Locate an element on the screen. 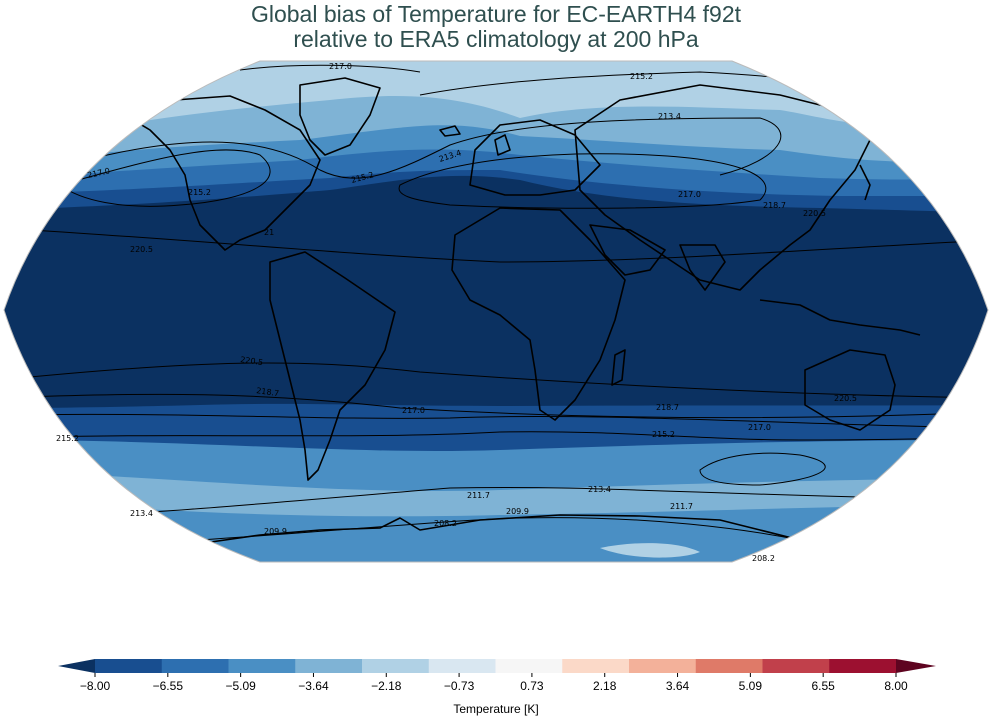 The width and height of the screenshot is (992, 716). coastline-indonesia is located at coordinates (840, 317).